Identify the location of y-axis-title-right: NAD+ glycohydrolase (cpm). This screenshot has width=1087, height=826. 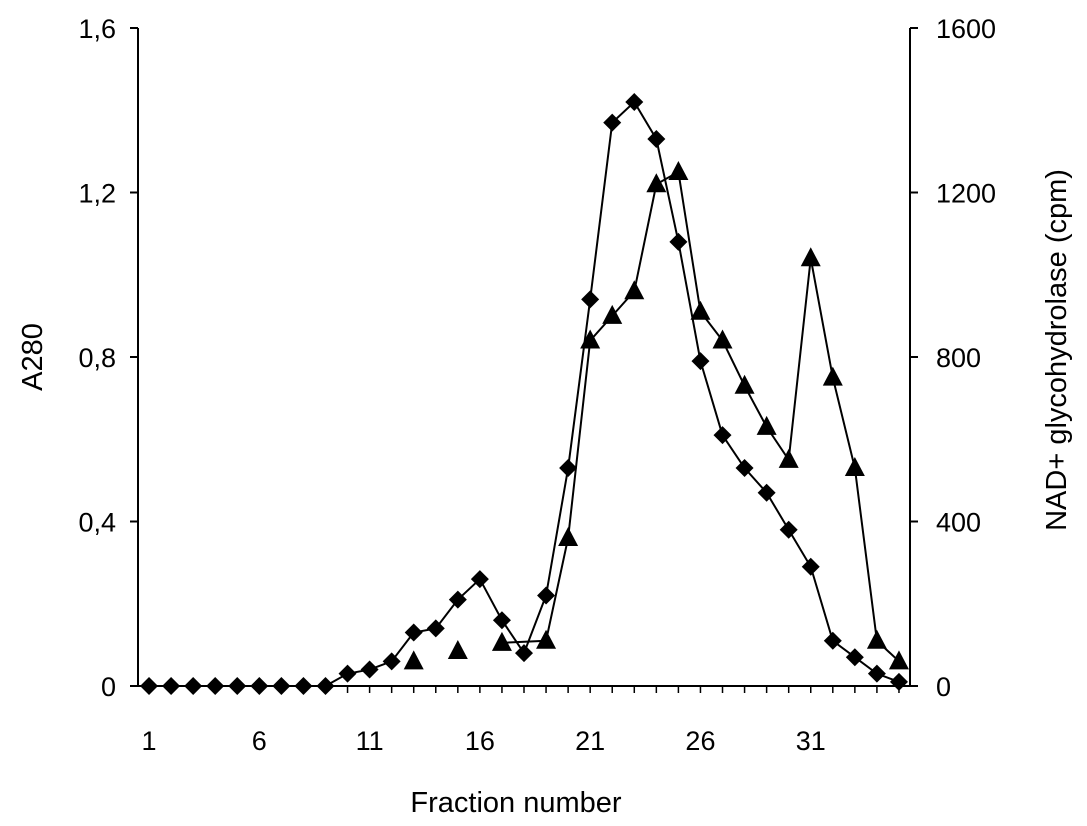
(1057, 350).